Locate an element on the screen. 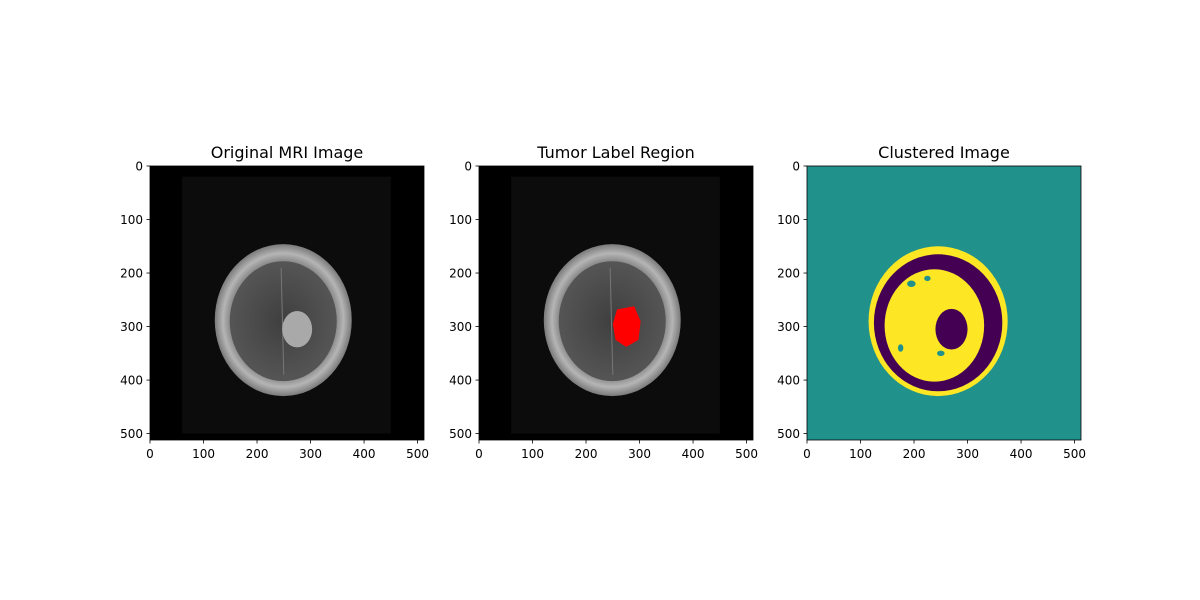 This screenshot has height=600, width=1200. subplot-title: Tumor Label Region is located at coordinates (615, 152).